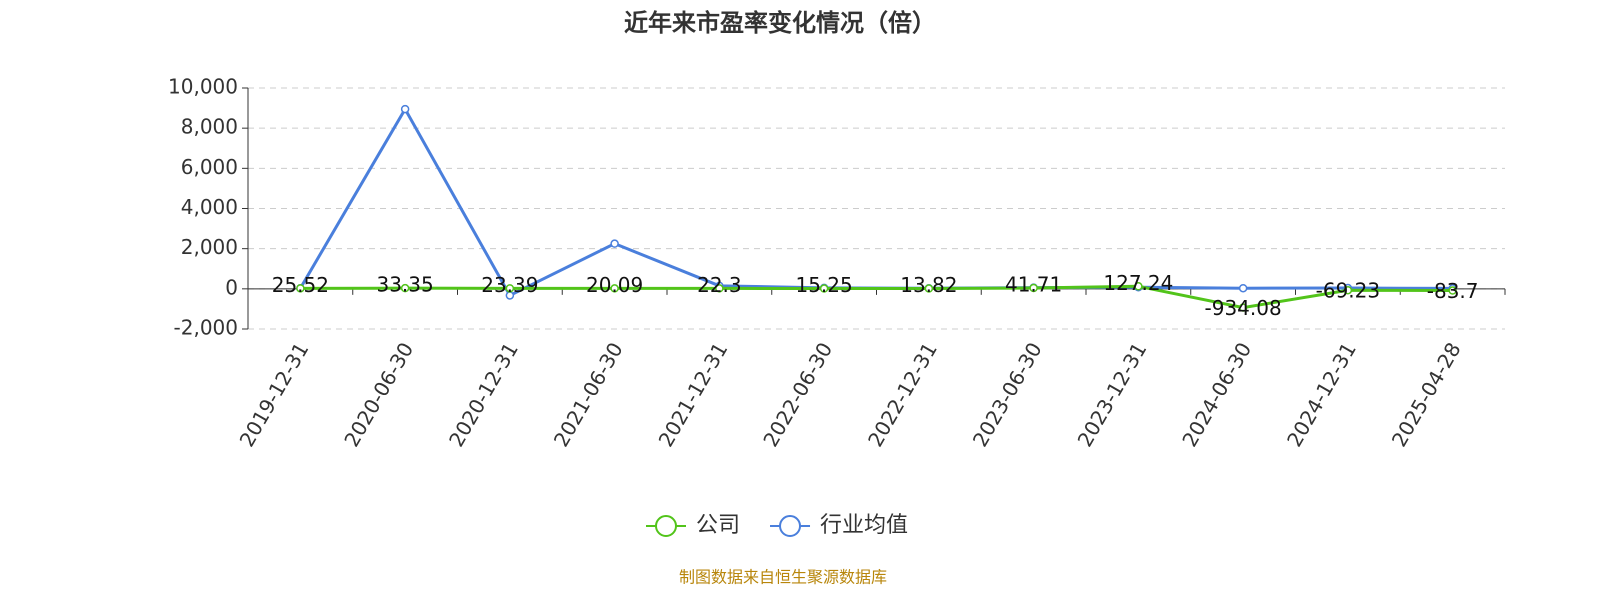 The image size is (1600, 604). What do you see at coordinates (209, 127) in the screenshot?
I see `y-tick-label: 8,000` at bounding box center [209, 127].